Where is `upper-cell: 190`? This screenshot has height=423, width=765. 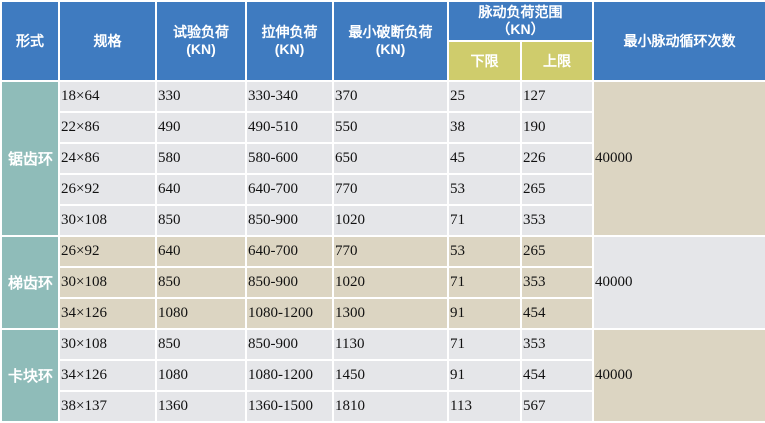 upper-cell: 190 is located at coordinates (557, 127).